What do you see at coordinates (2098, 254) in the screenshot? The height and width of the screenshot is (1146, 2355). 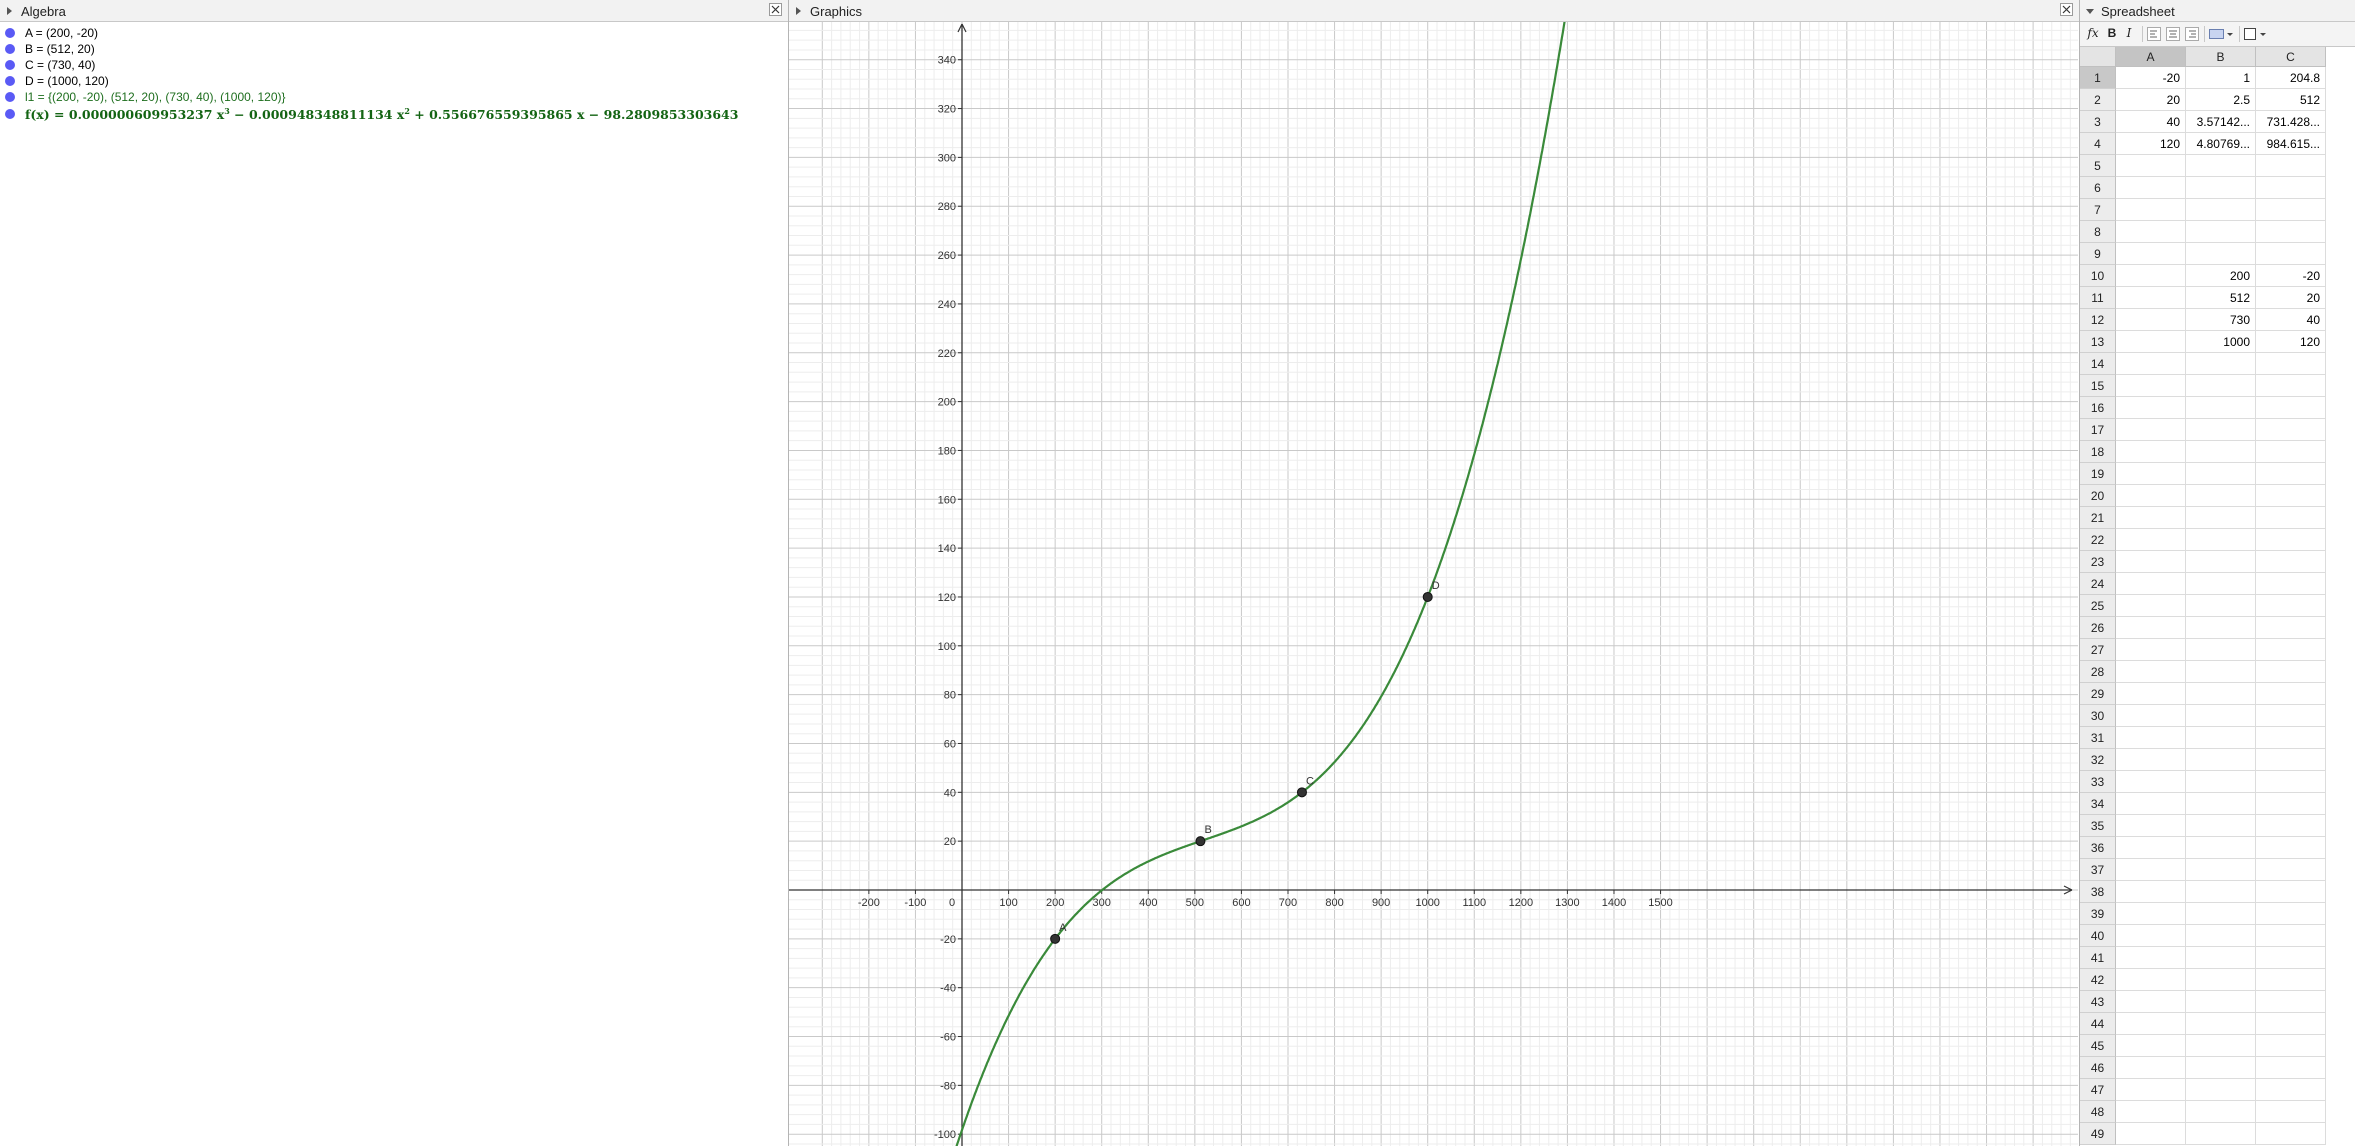 I see `row-header: 9` at bounding box center [2098, 254].